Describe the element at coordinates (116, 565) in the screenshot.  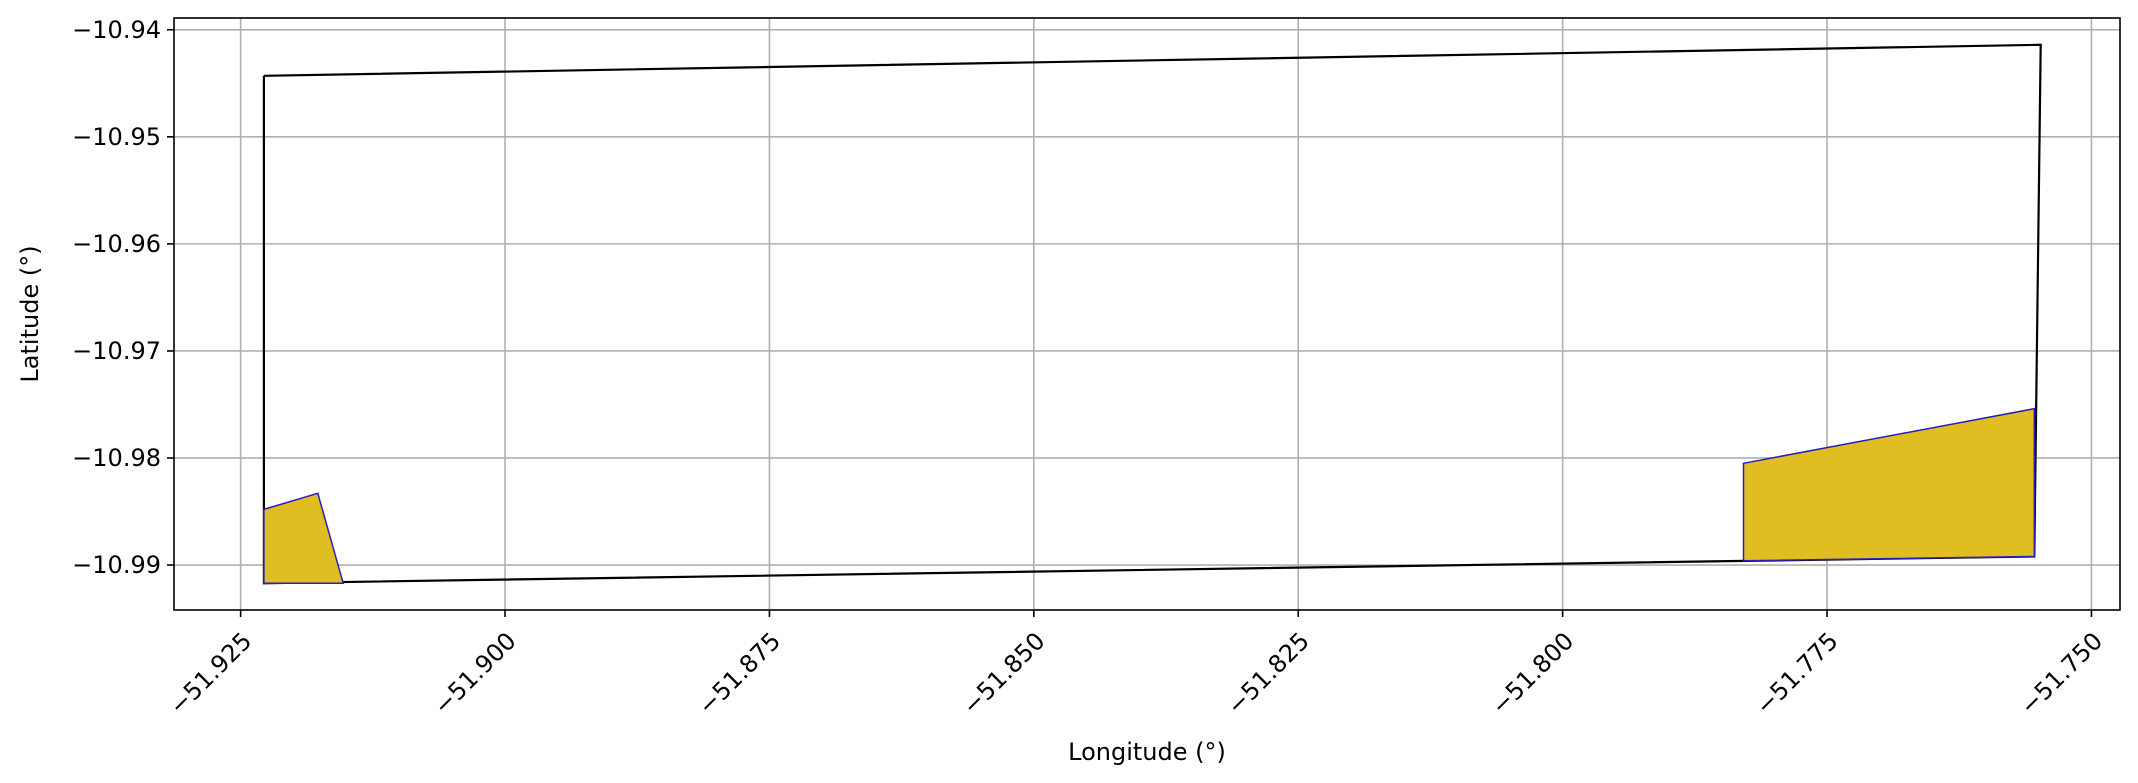
I see `y-tick-label: −10.99` at that location.